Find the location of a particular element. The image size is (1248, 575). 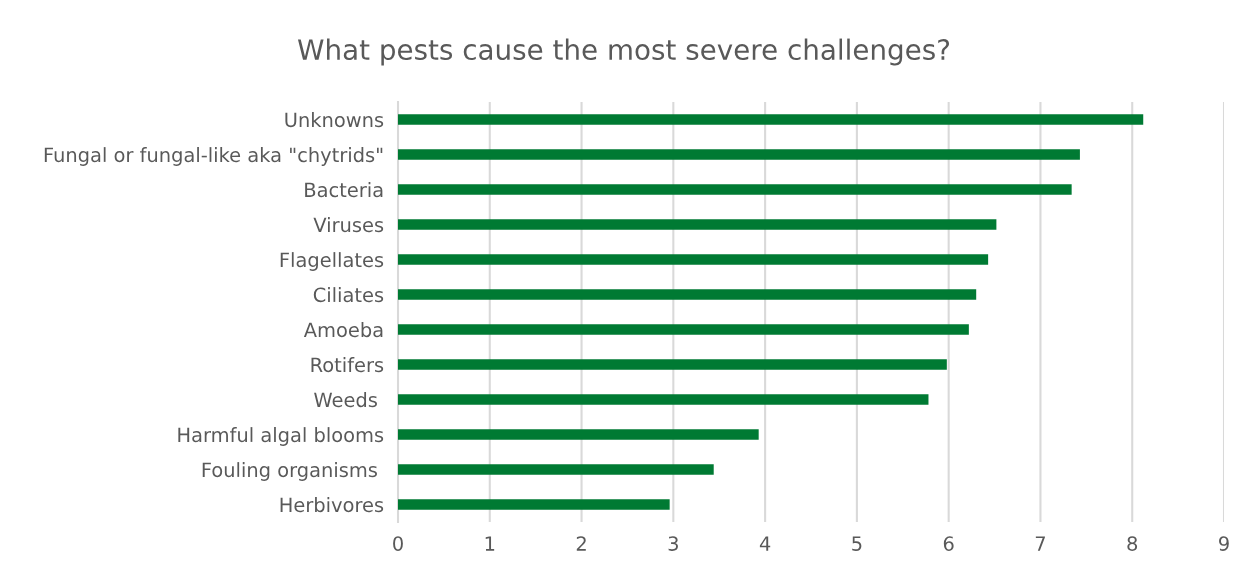

y-tick-label: Amoeba is located at coordinates (343, 330).